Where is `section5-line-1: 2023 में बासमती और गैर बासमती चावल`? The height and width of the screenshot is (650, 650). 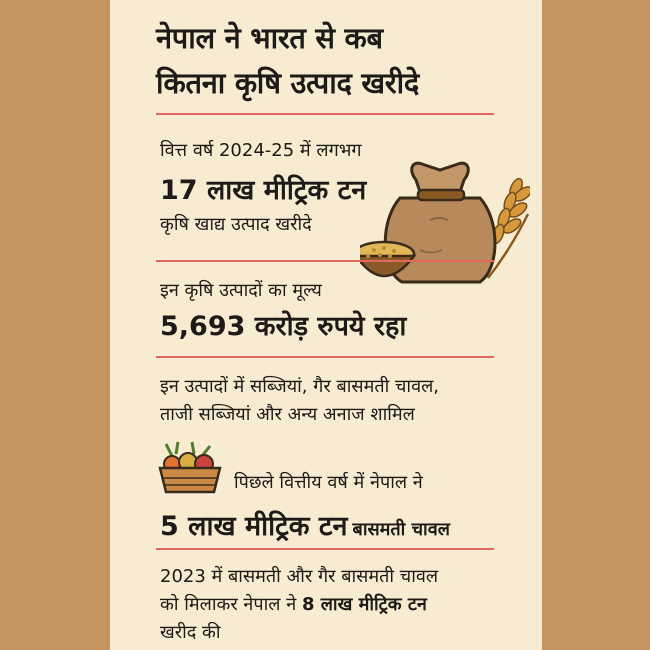 section5-line-1: 2023 में बासमती और गैर बासमती चावल is located at coordinates (299, 576).